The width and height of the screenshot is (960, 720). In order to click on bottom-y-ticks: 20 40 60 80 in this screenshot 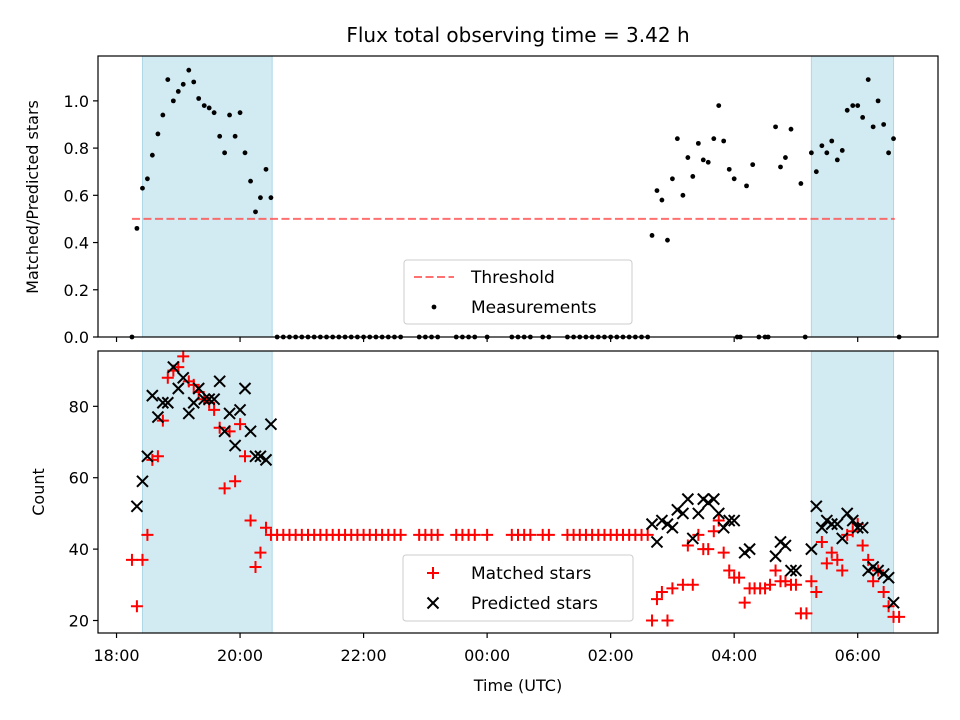, I will do `click(83, 514)`.